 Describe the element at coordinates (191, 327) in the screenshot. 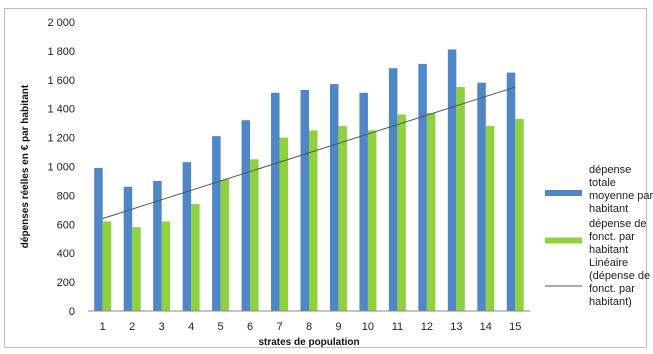

I see `x-tick-label: 4` at that location.